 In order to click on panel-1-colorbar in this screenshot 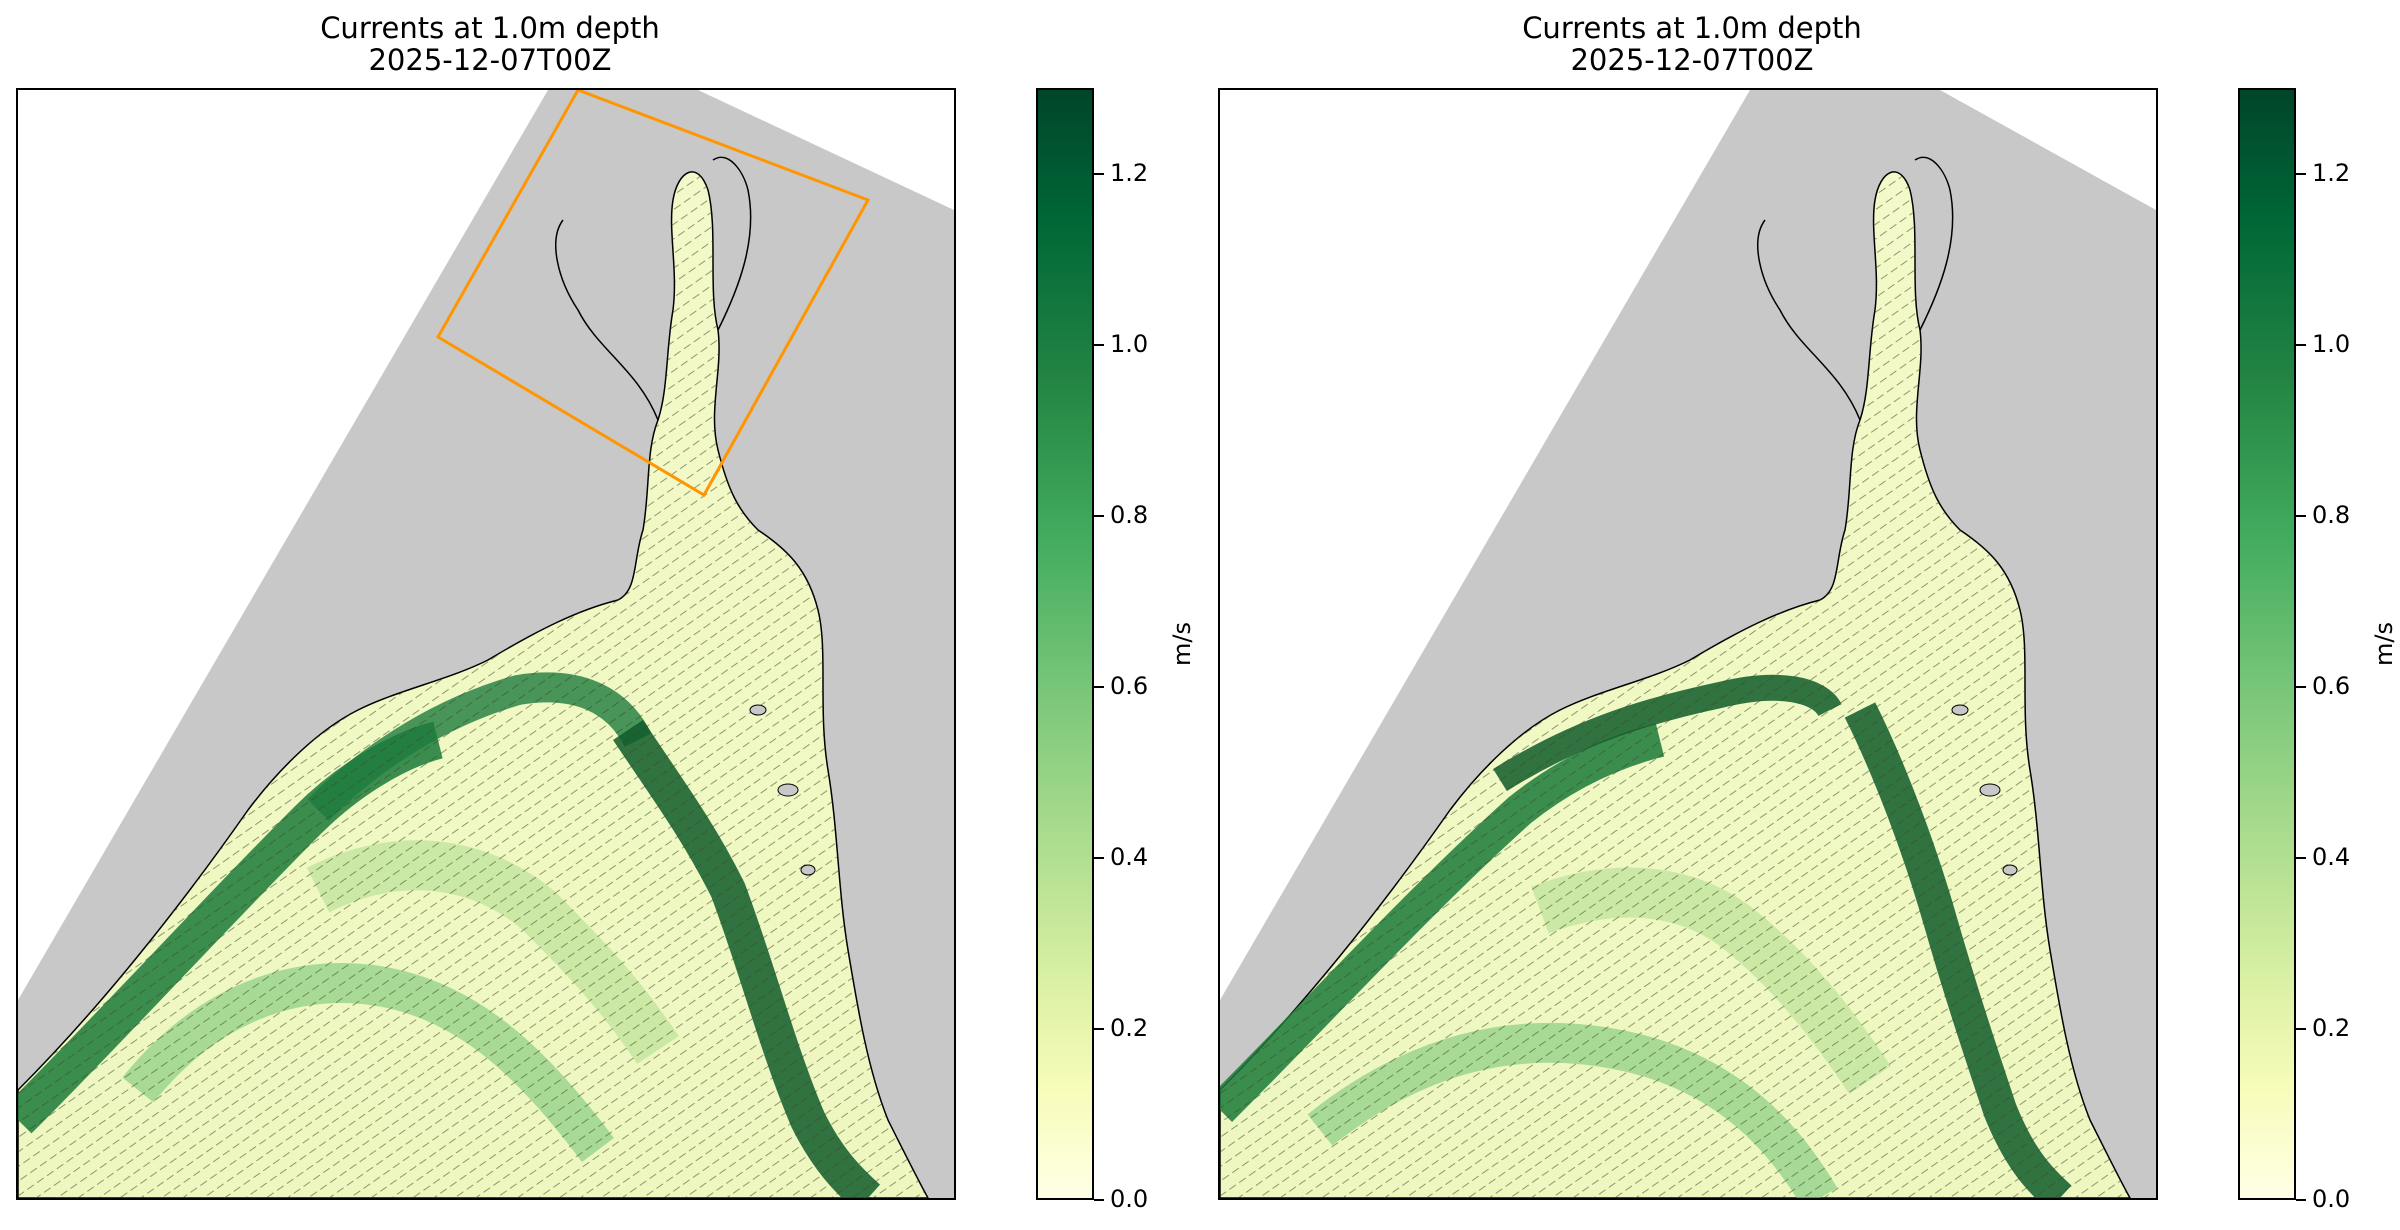, I will do `click(1065, 644)`.